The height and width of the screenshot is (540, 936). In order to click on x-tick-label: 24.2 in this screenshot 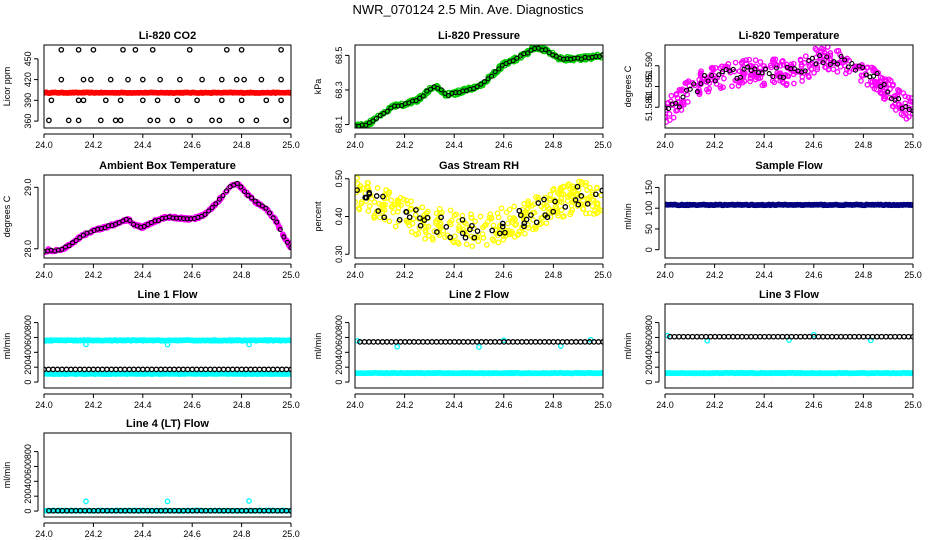, I will do `click(405, 145)`.